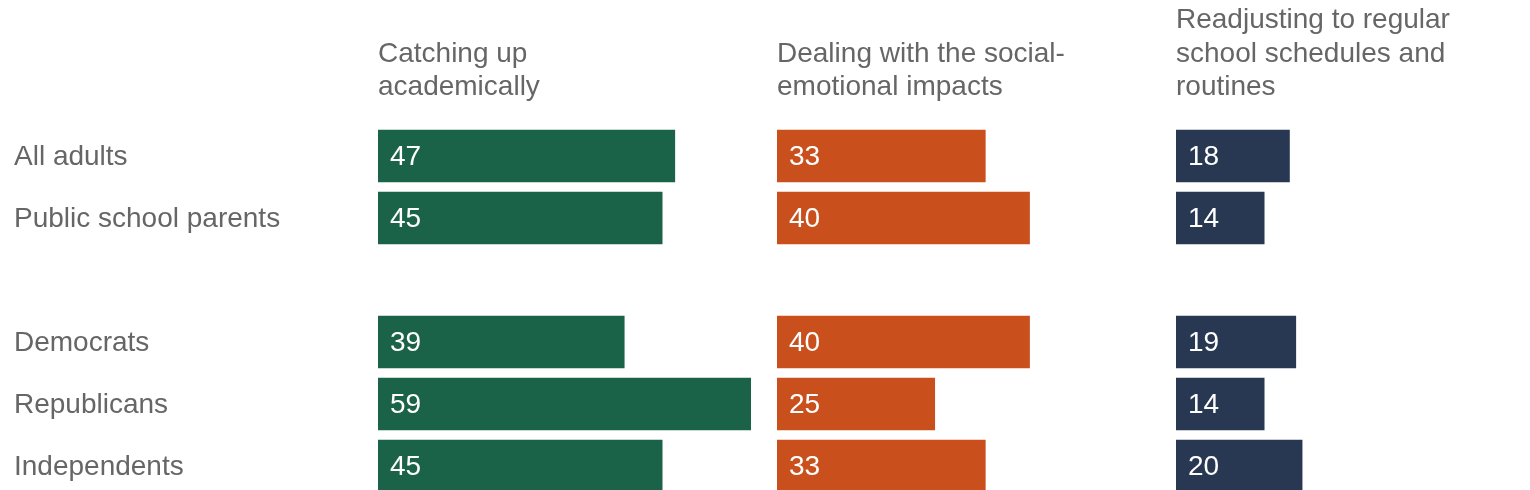 The image size is (1530, 490). I want to click on chart-title: Dealing with the social-emotional impacts, so click(921, 69).